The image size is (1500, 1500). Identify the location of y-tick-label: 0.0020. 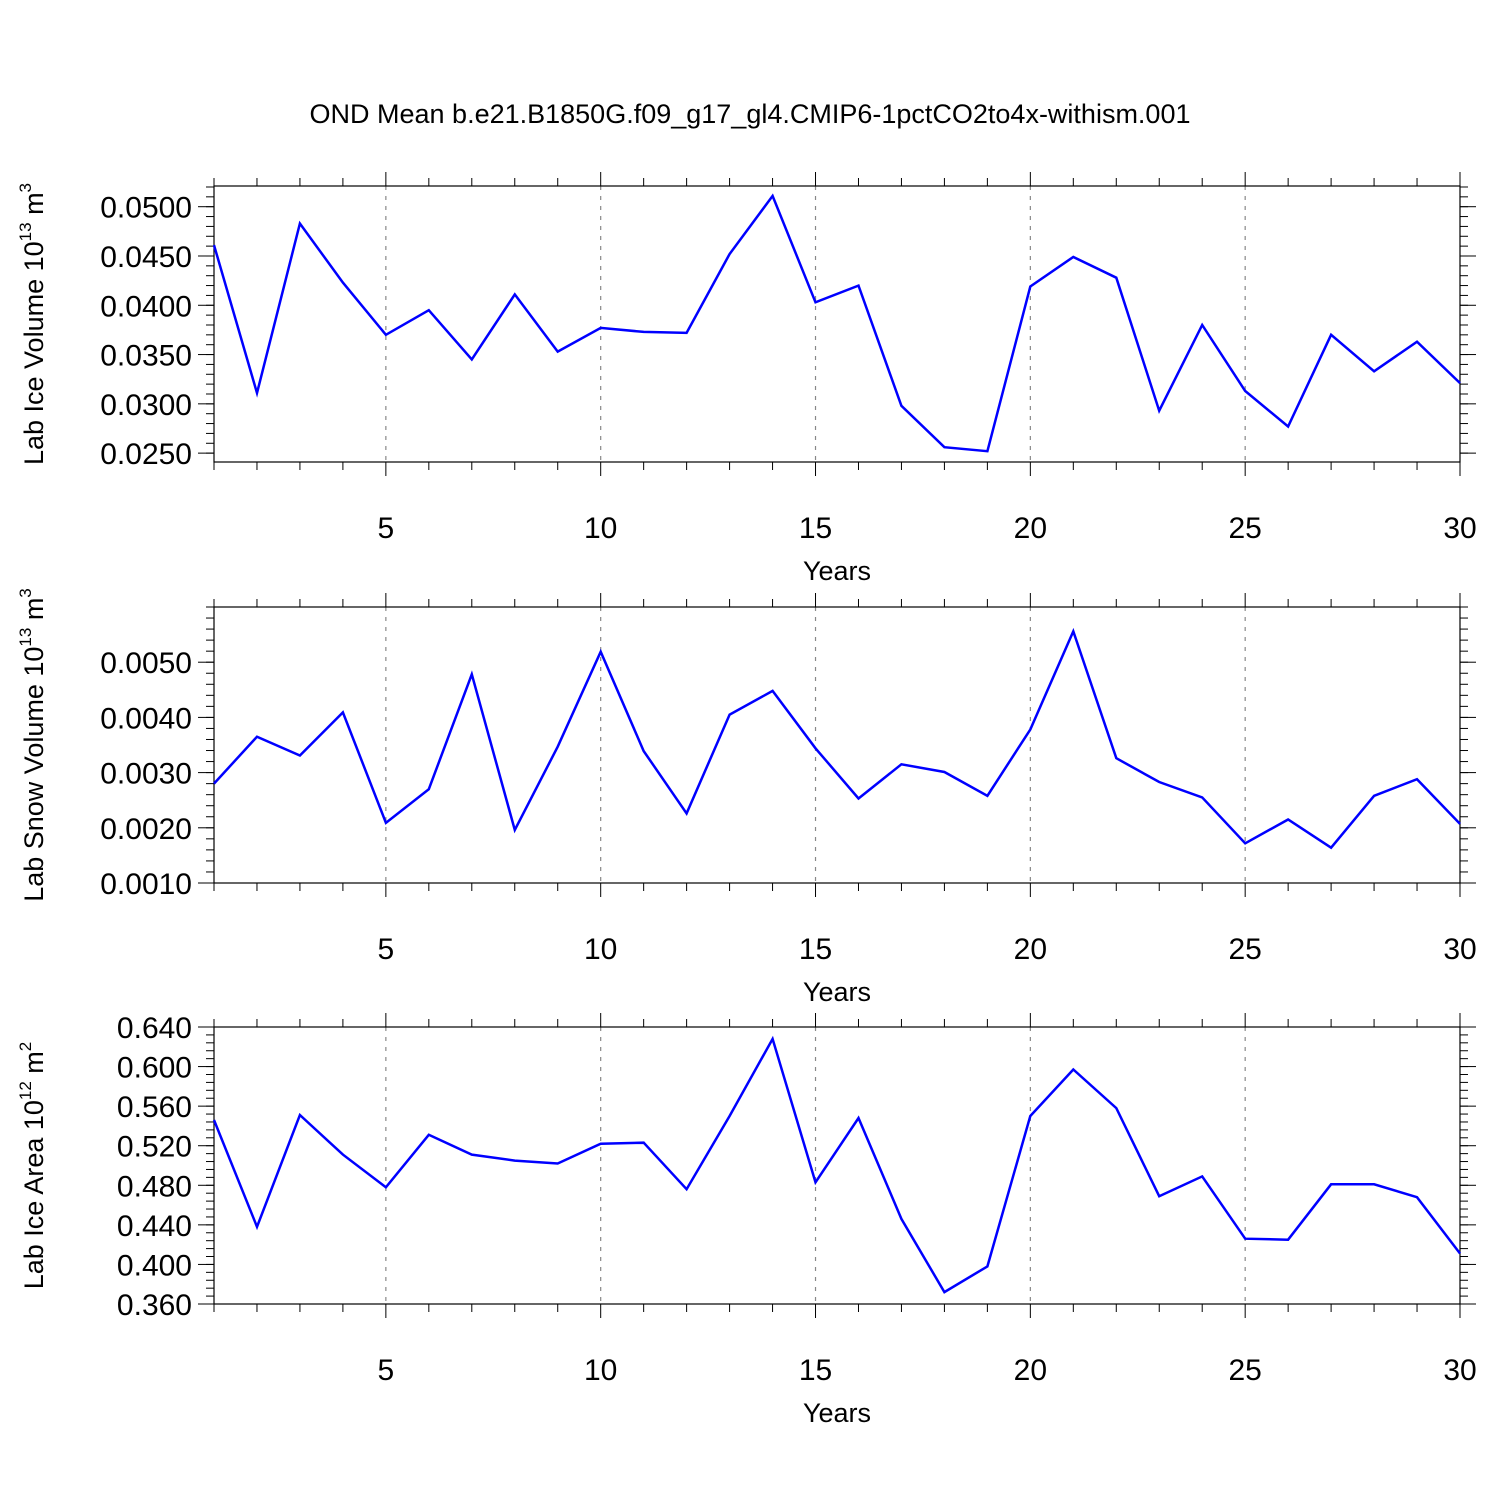
(146, 829).